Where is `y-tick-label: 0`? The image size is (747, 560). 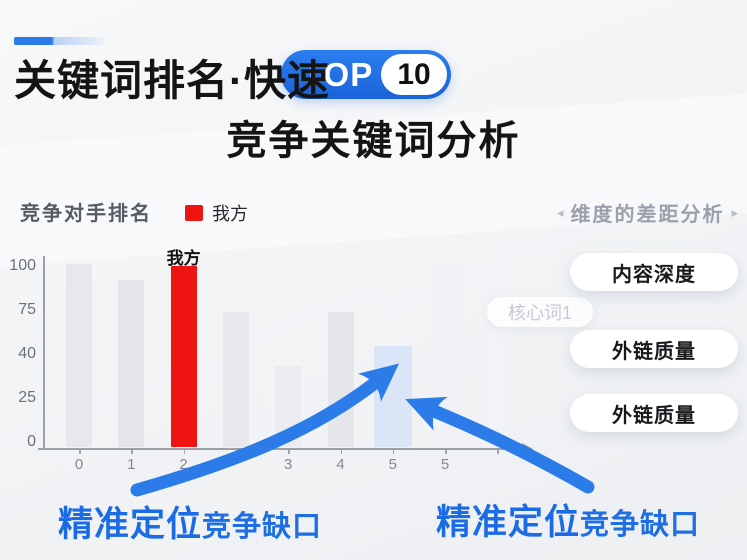 y-tick-label: 0 is located at coordinates (31, 441).